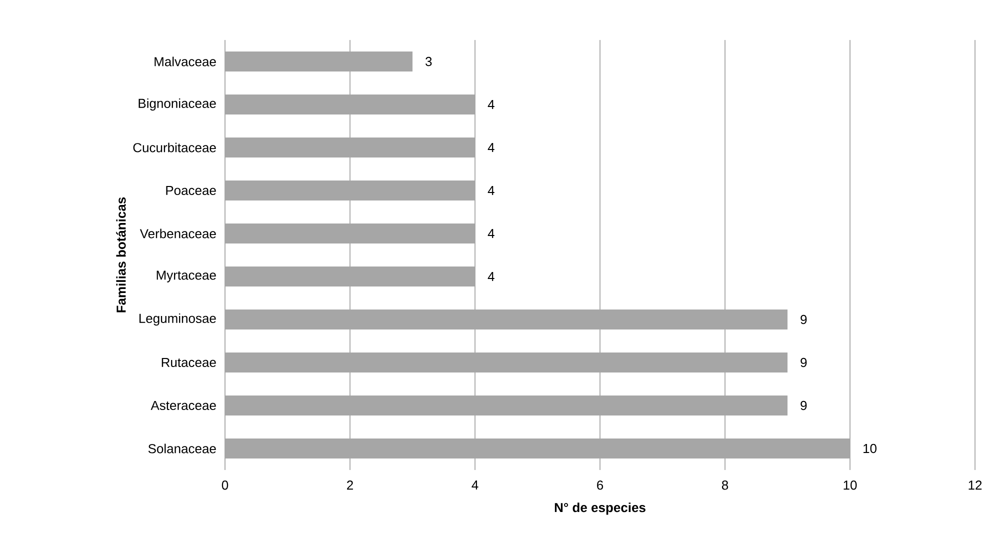 The image size is (991, 560). I want to click on x-axis-title: N° de especies, so click(600, 508).